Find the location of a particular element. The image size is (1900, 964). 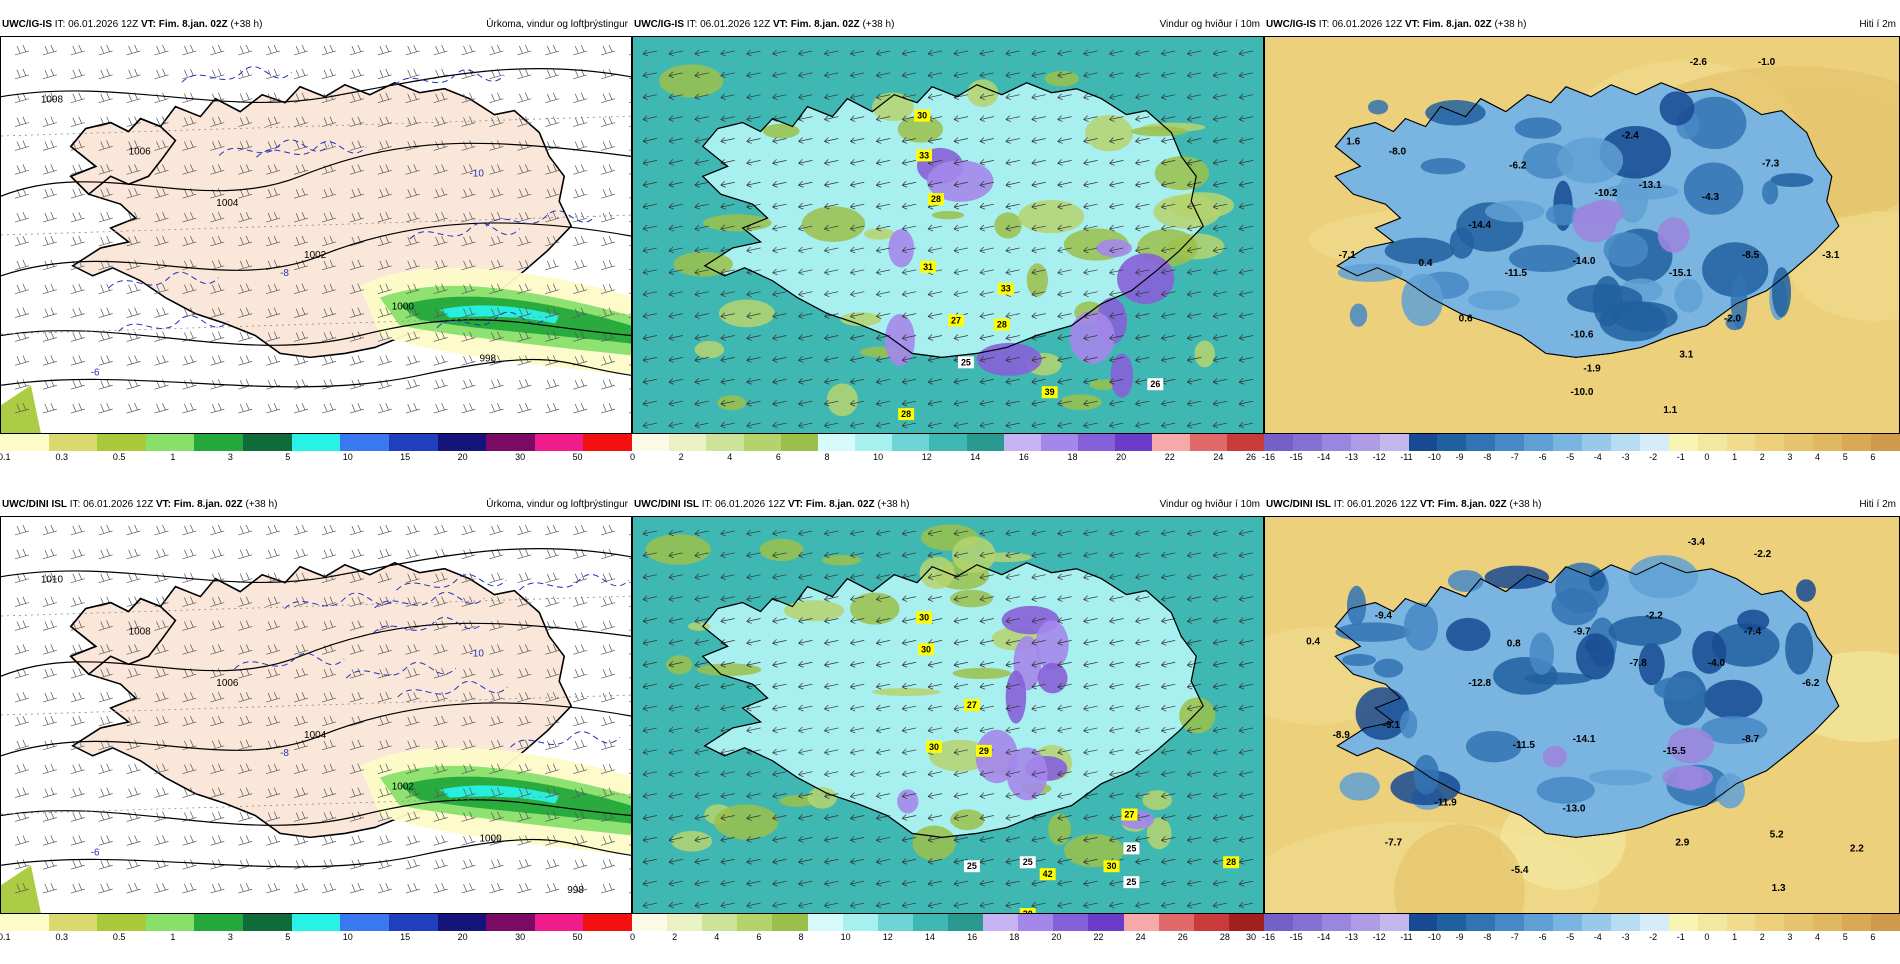

map-area: 303328313328272526392831 is located at coordinates (948, 235).